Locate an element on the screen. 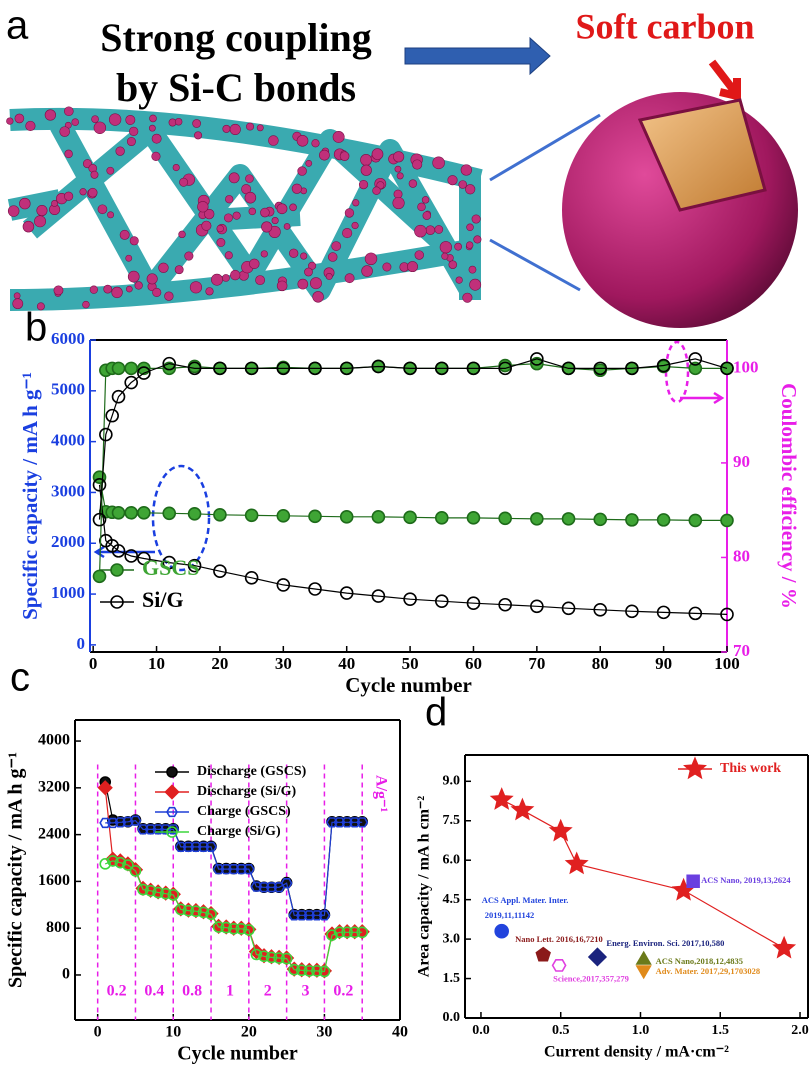 This screenshot has height=1066, width=811. y-tick-label: 2400 is located at coordinates (54, 833).